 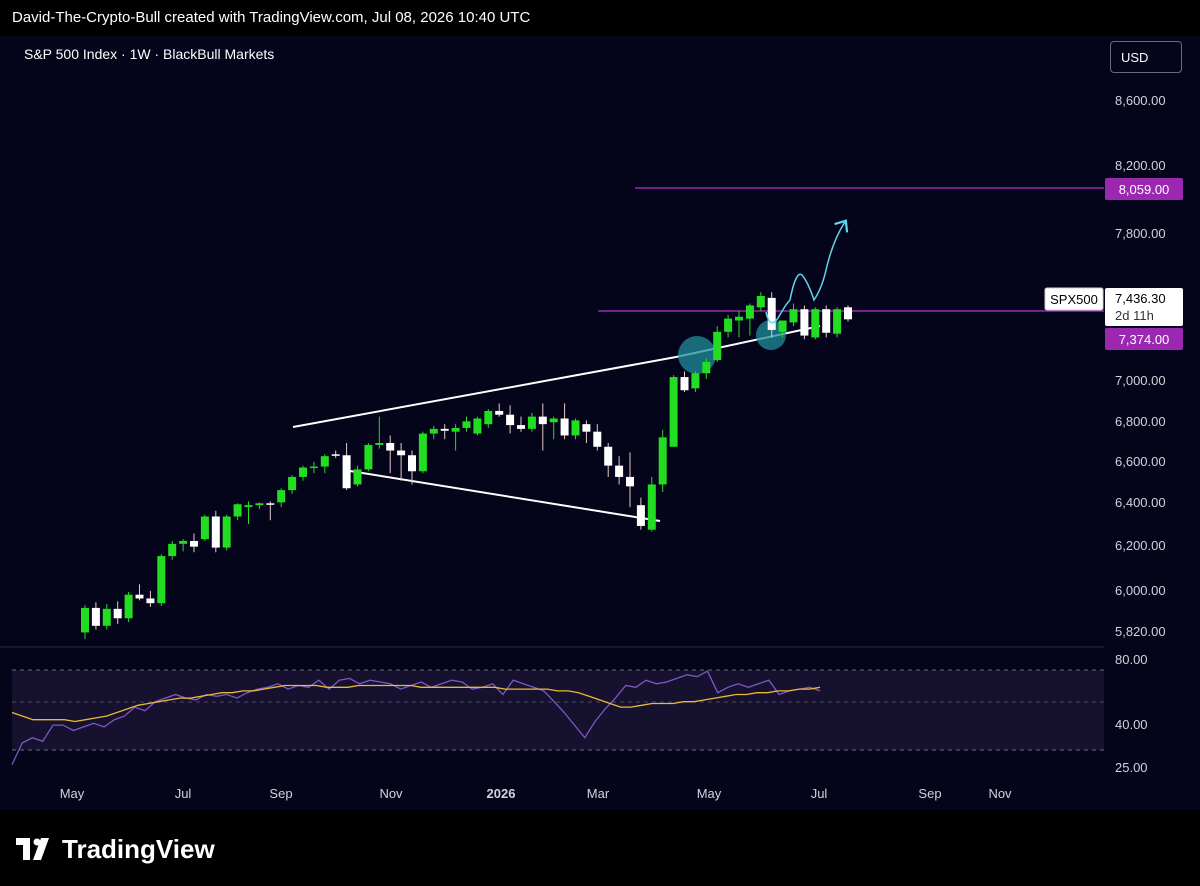 What do you see at coordinates (536, 793) in the screenshot?
I see `time-axis: May Jul Sep Nov 2026 Mar May Jul Sep Nov` at bounding box center [536, 793].